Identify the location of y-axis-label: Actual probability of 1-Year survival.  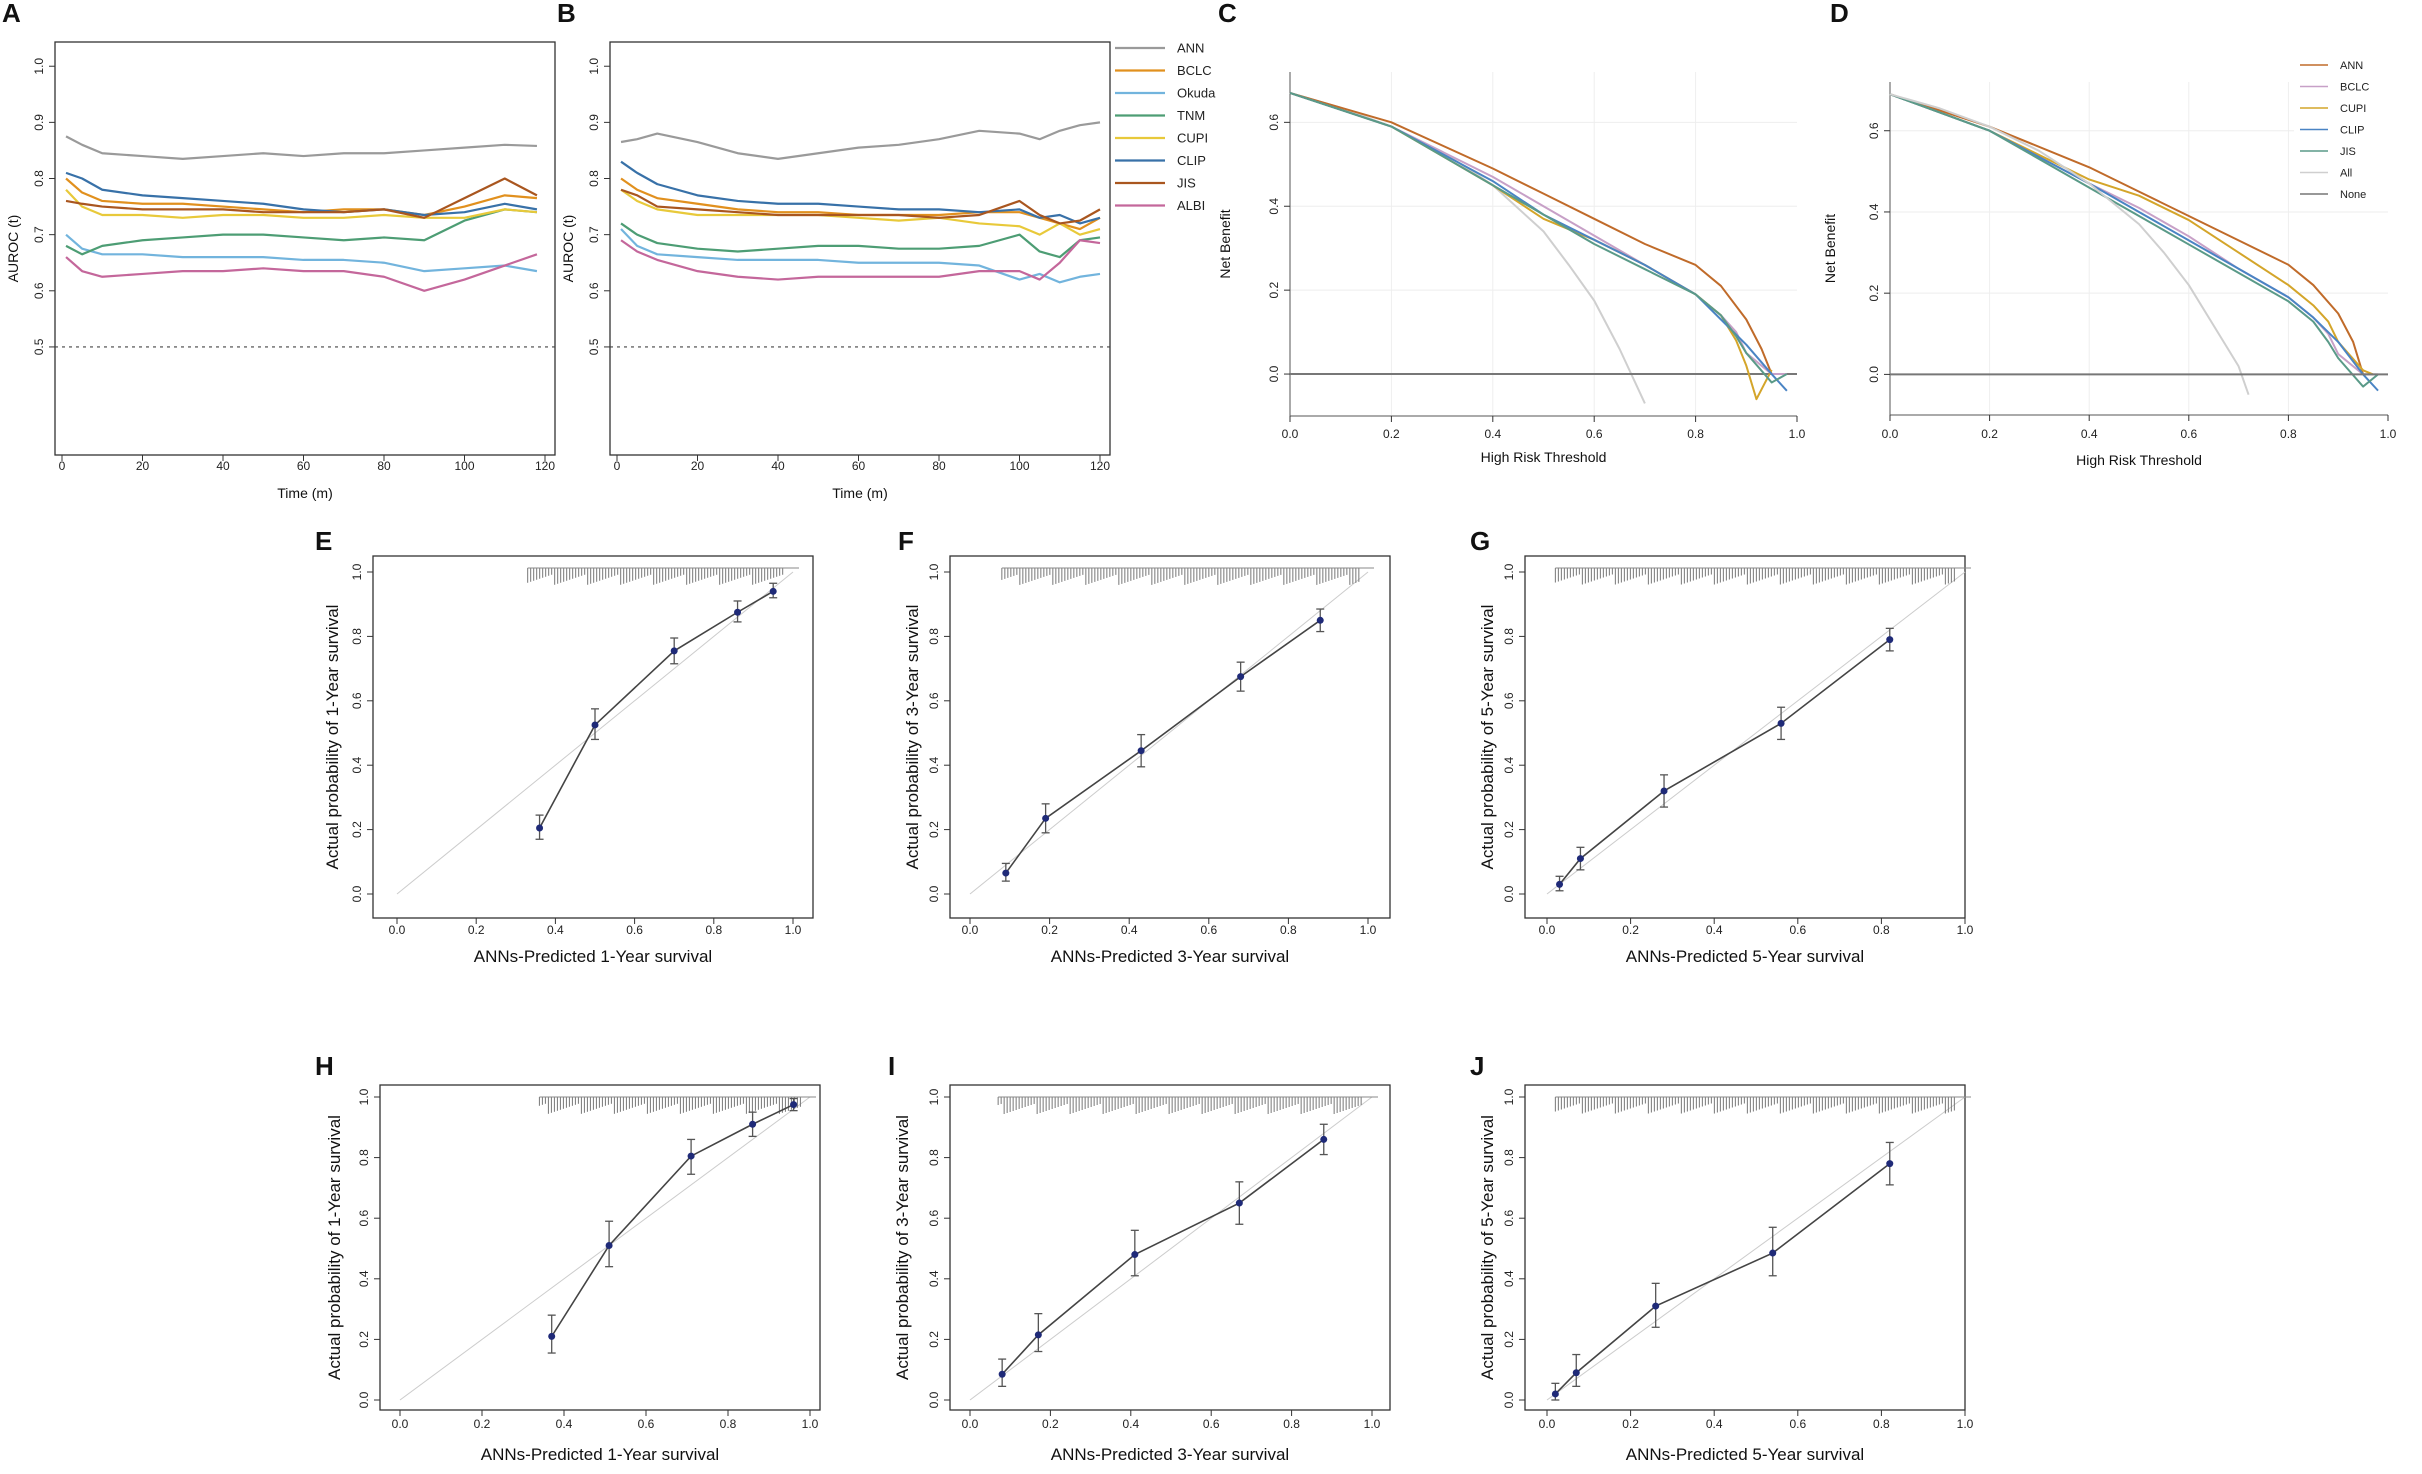
(332, 737).